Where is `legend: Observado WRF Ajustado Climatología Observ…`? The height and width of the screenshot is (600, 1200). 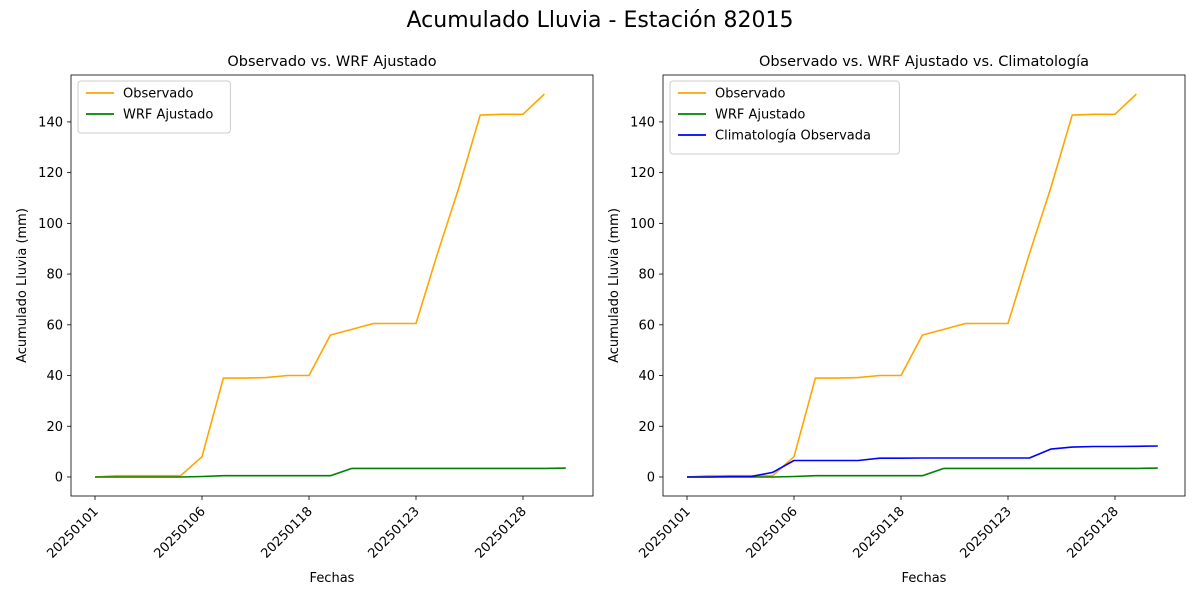
legend: Observado WRF Ajustado Climatología Observ… is located at coordinates (784, 117).